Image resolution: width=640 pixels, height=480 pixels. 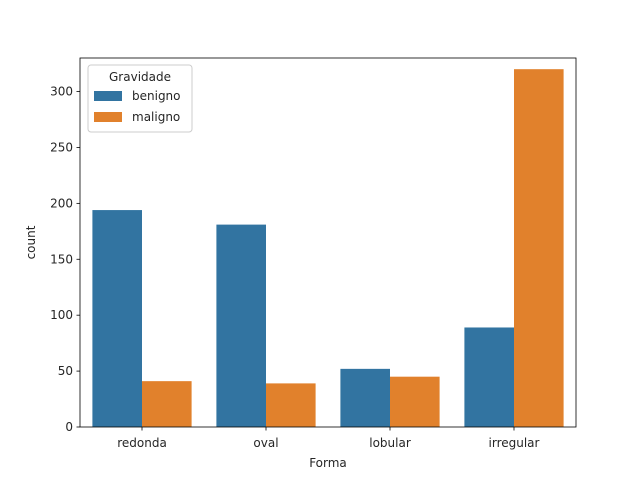 I want to click on x-tick-label: oval, so click(x=265, y=443).